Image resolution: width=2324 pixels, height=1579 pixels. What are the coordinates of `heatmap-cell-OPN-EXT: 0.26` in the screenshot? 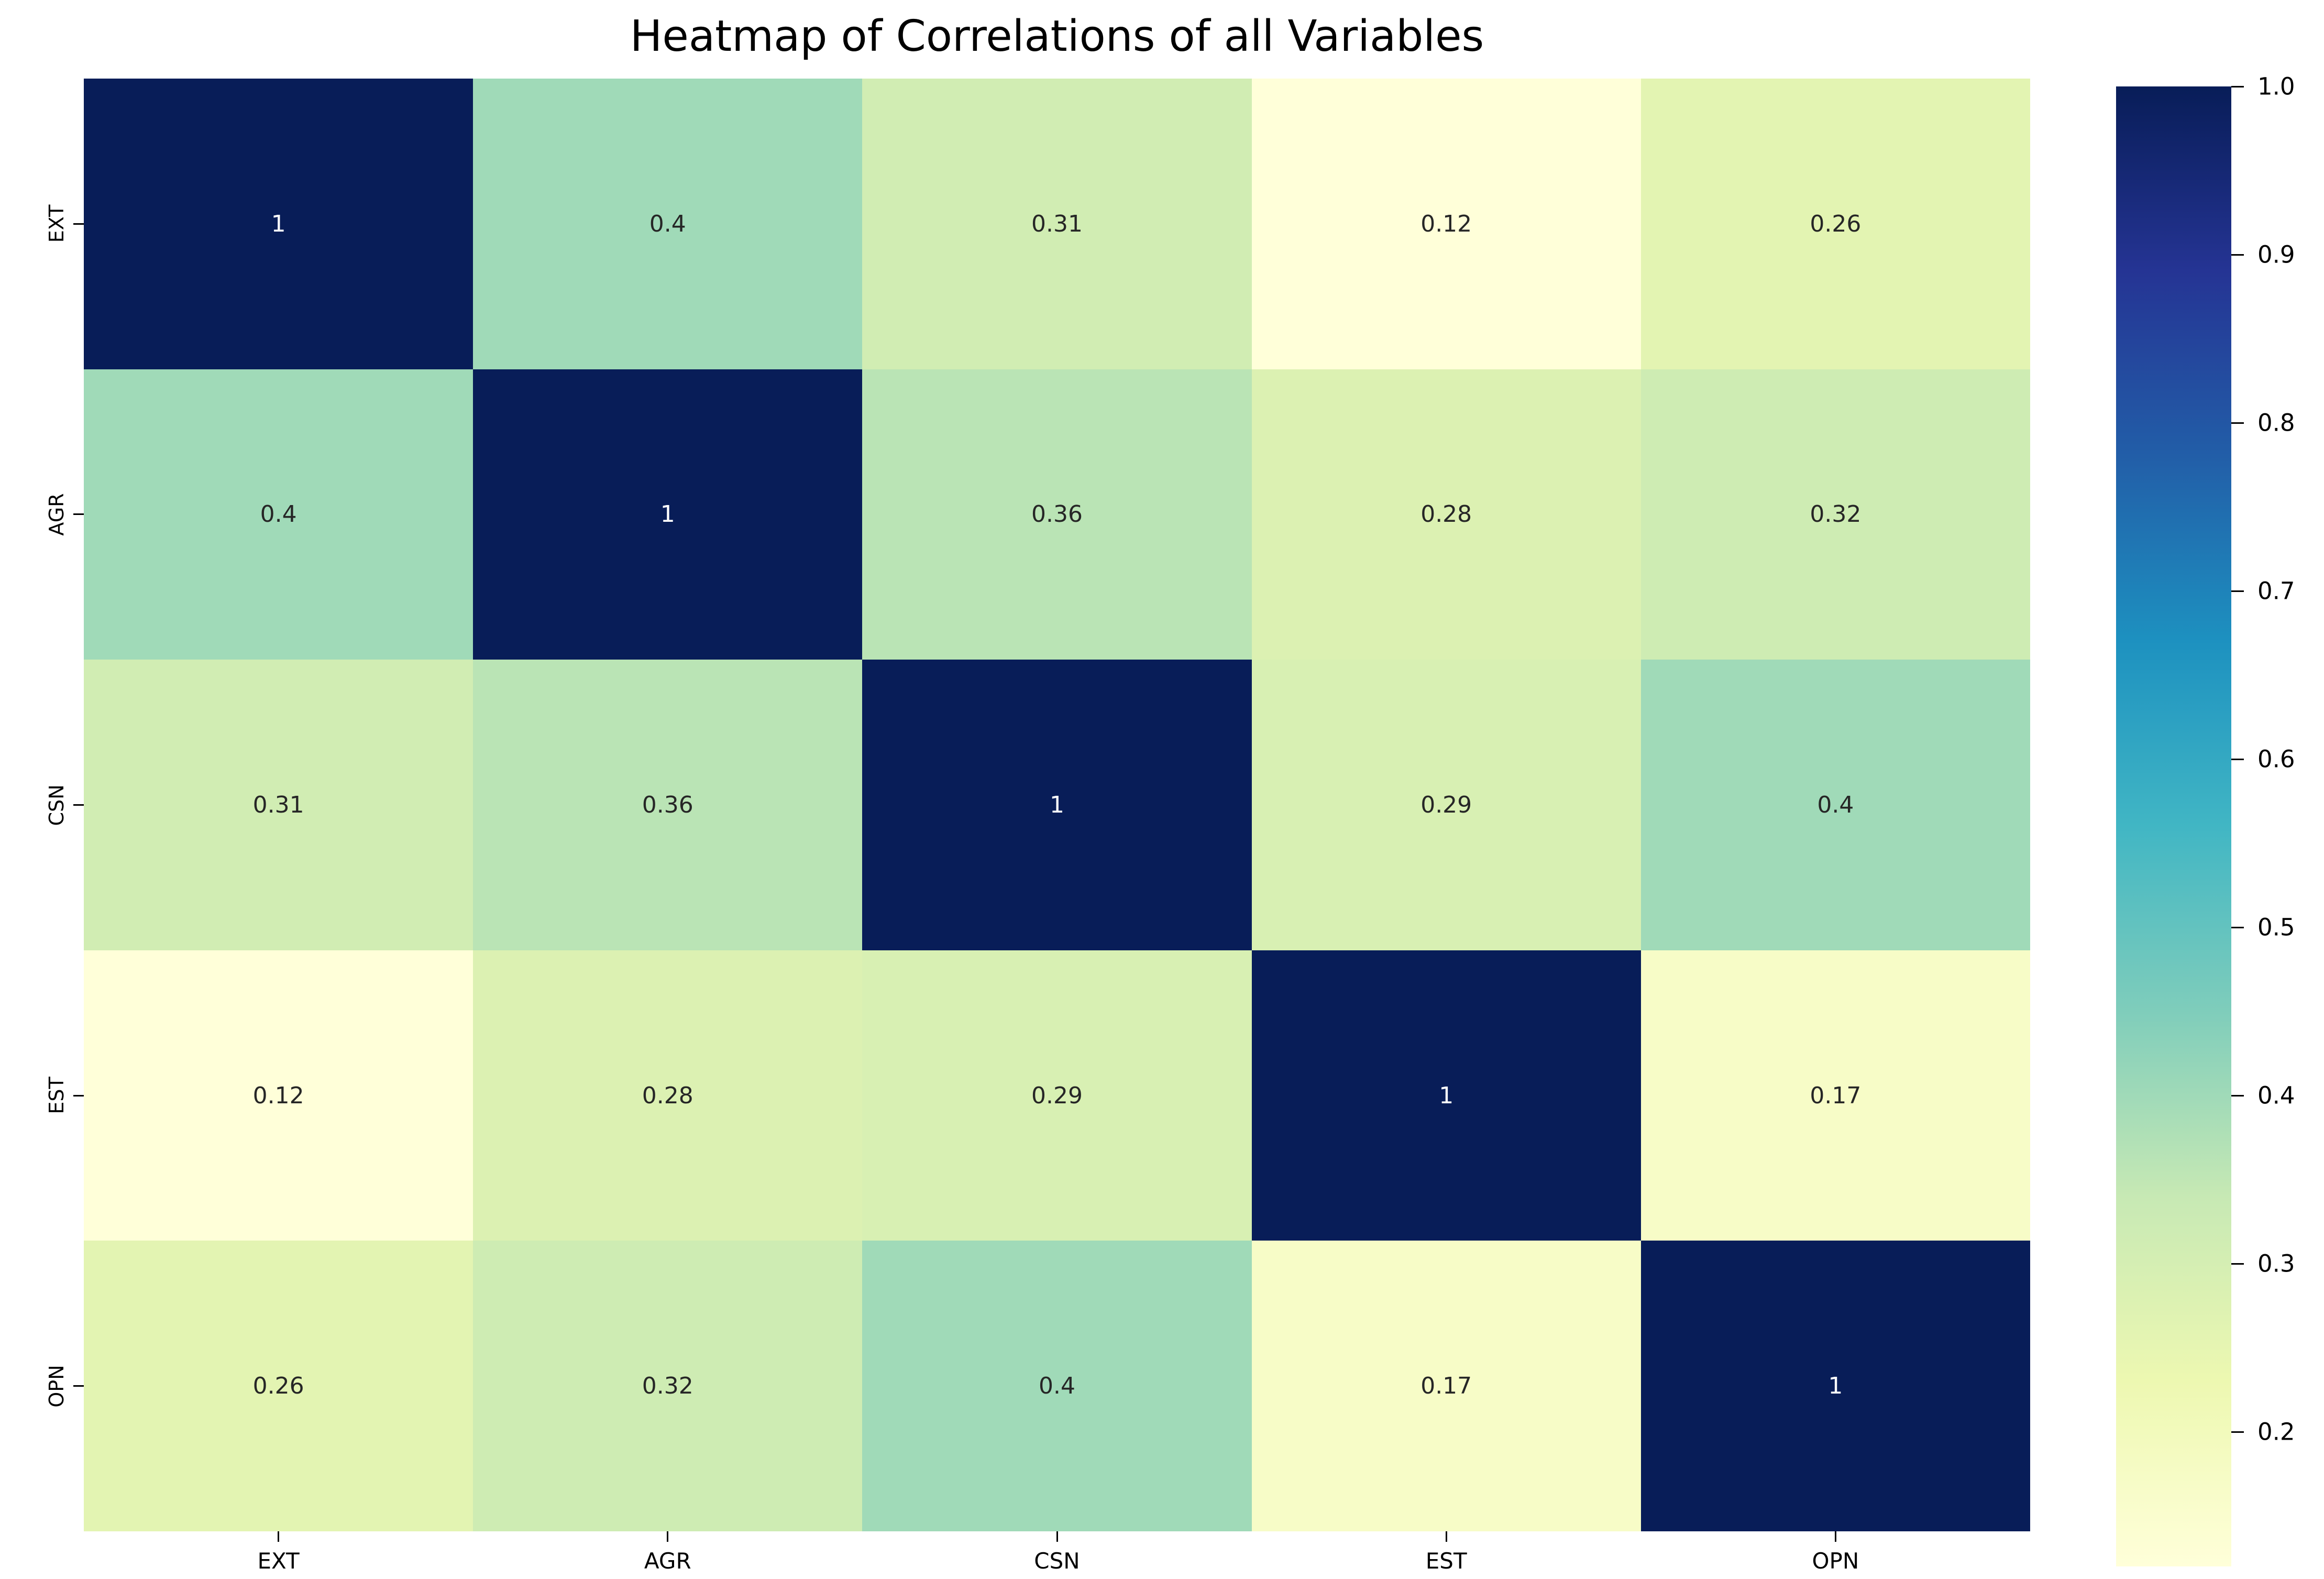 It's located at (278, 1386).